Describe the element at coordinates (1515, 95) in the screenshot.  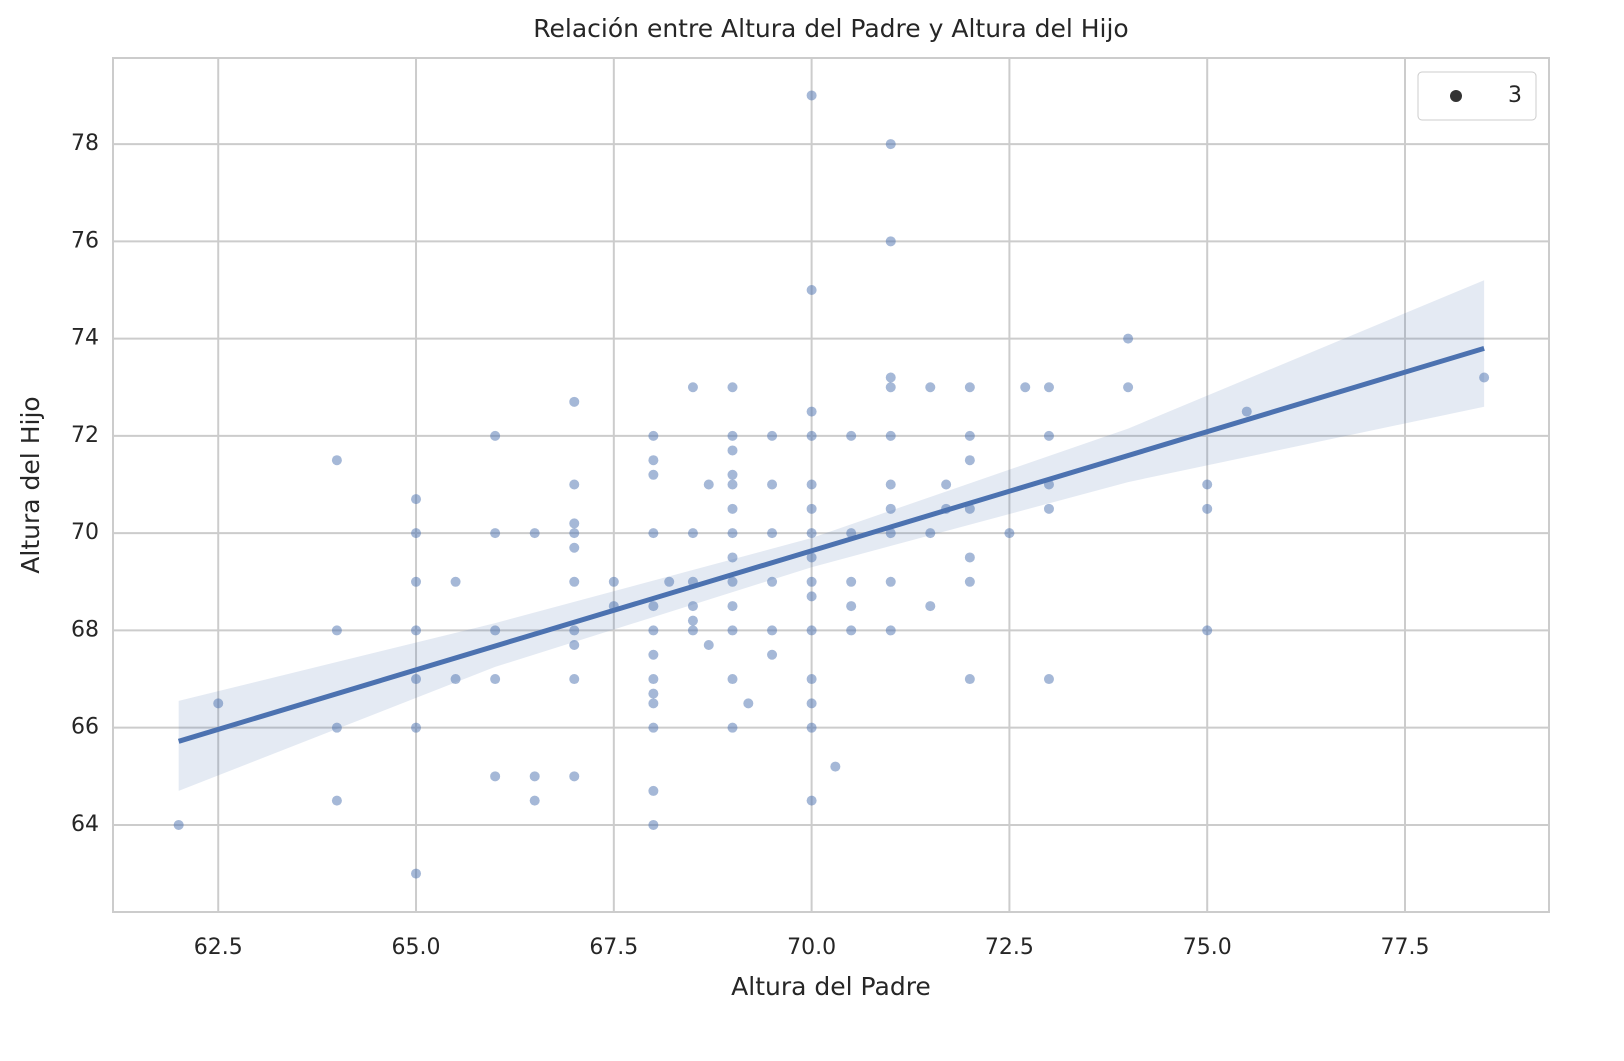
I see `legend-label: 3` at that location.